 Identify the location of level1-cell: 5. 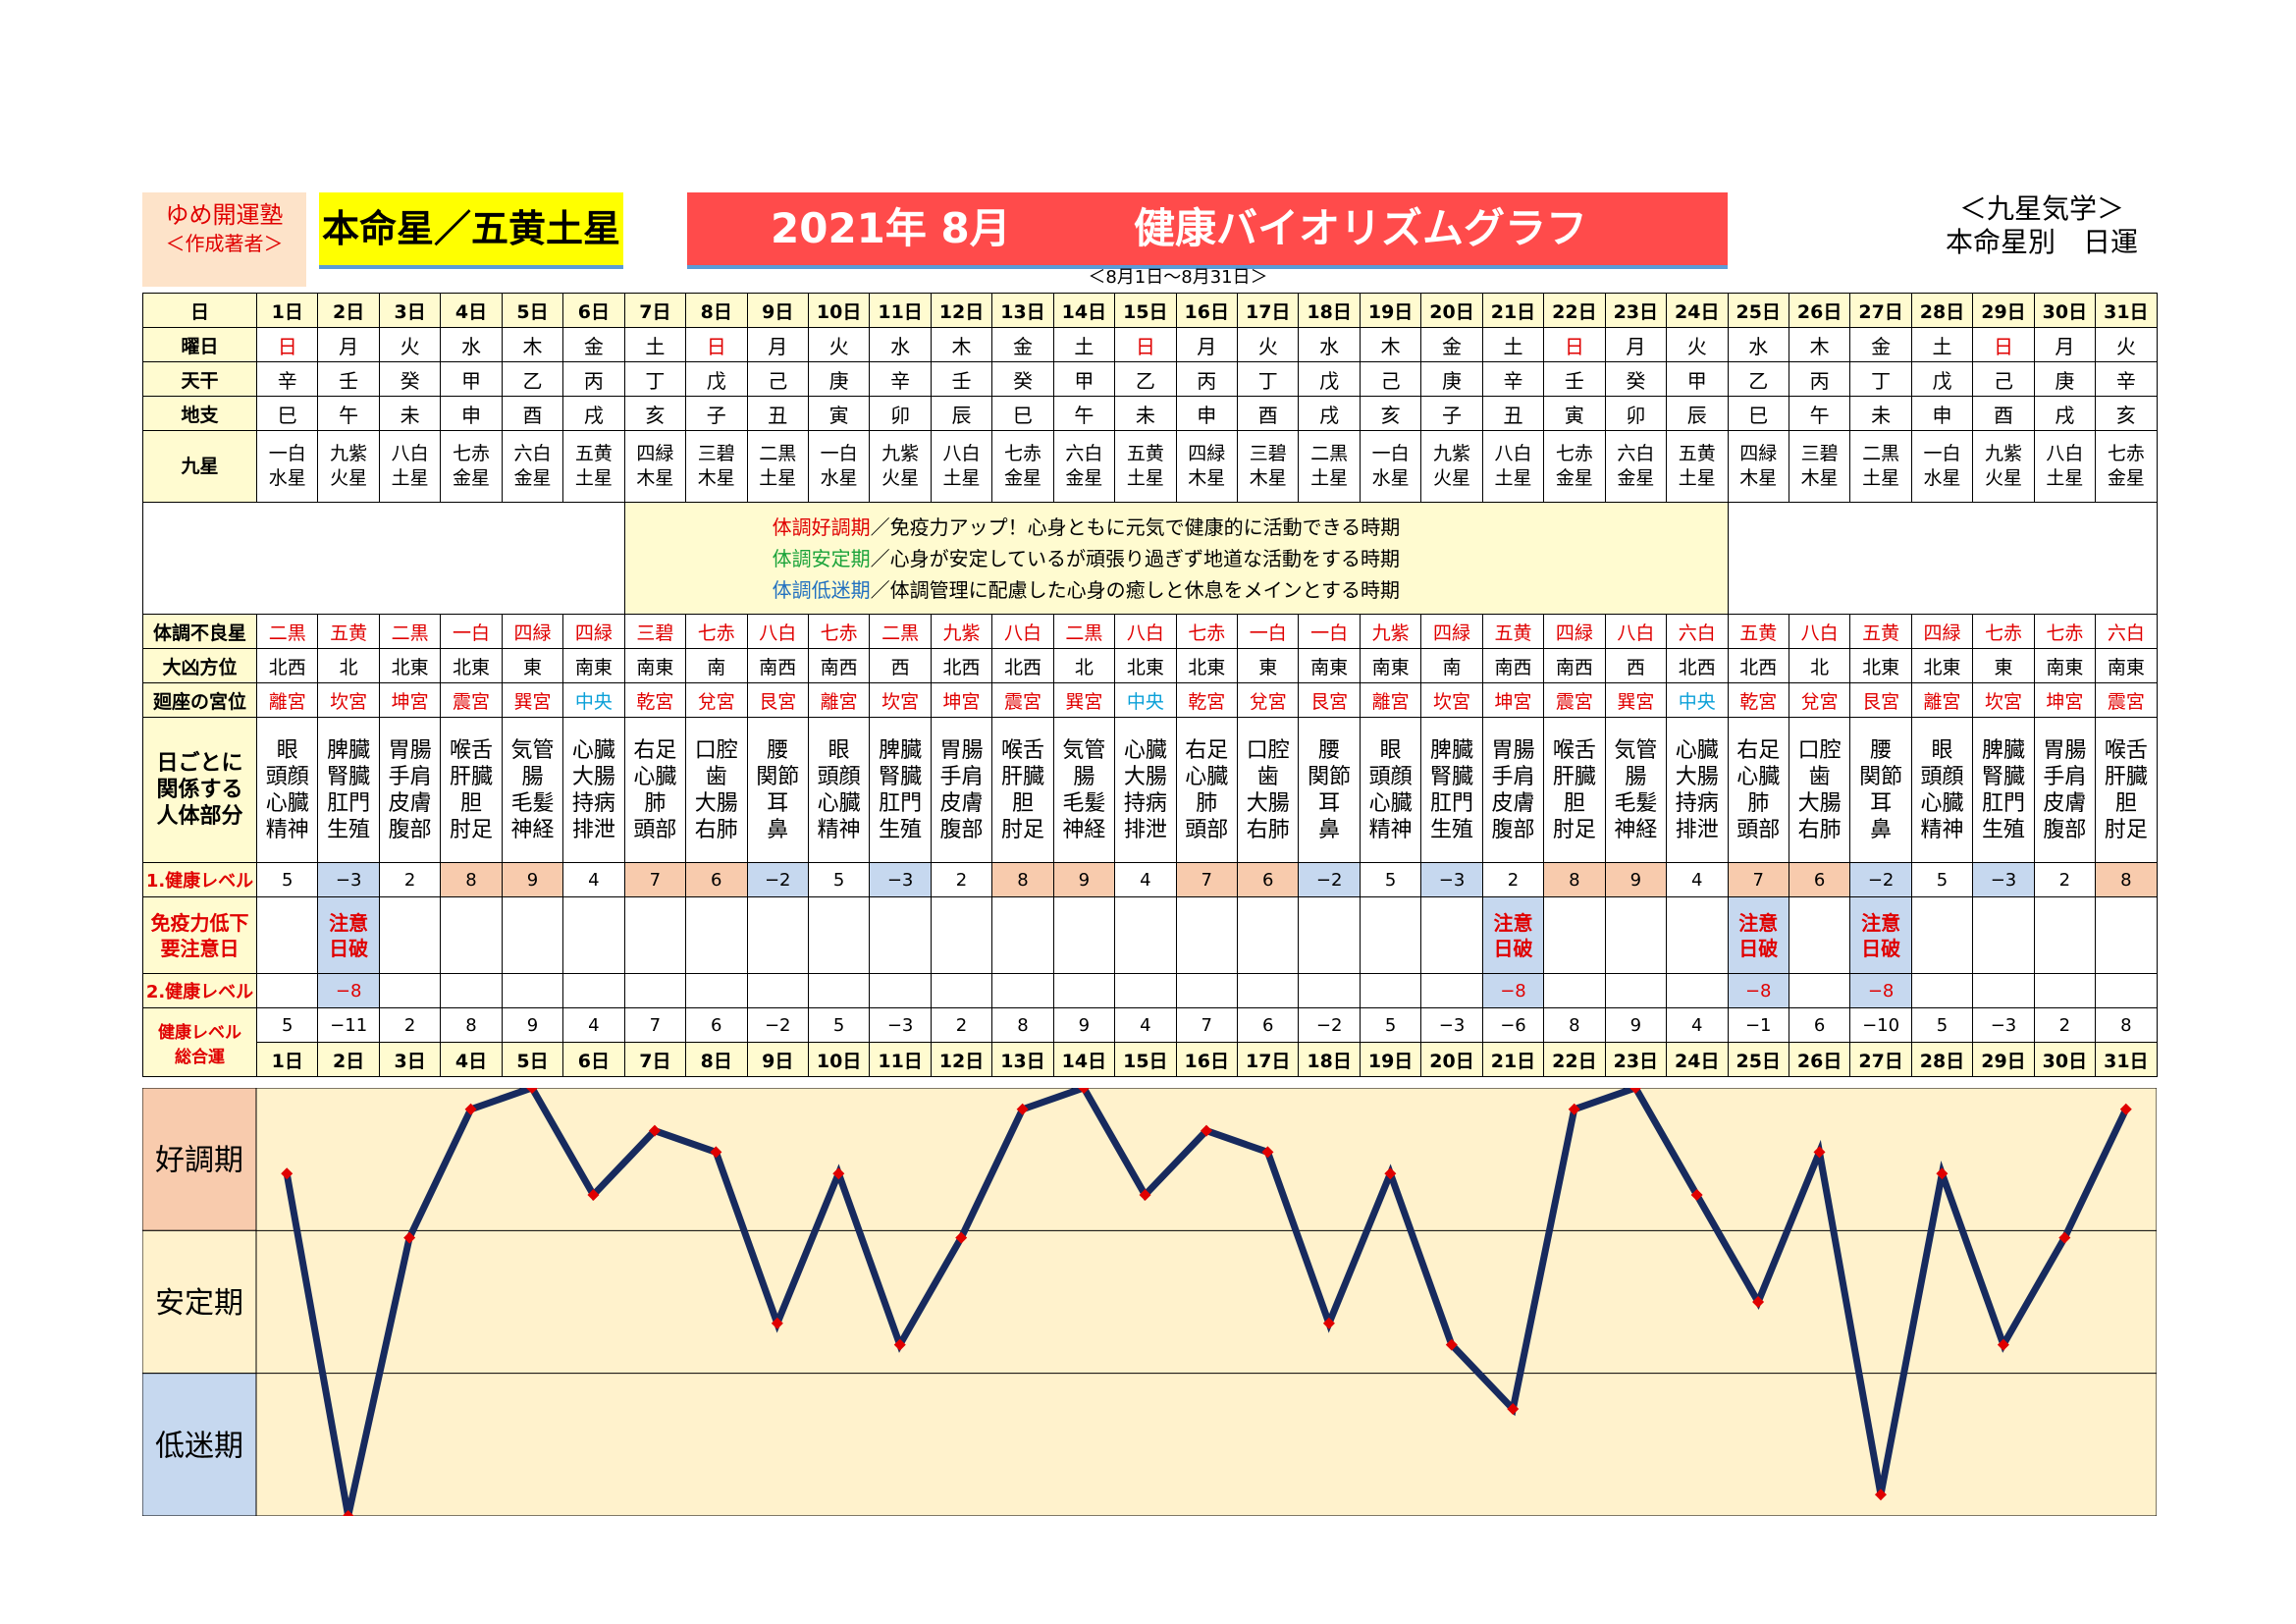
(1390, 879).